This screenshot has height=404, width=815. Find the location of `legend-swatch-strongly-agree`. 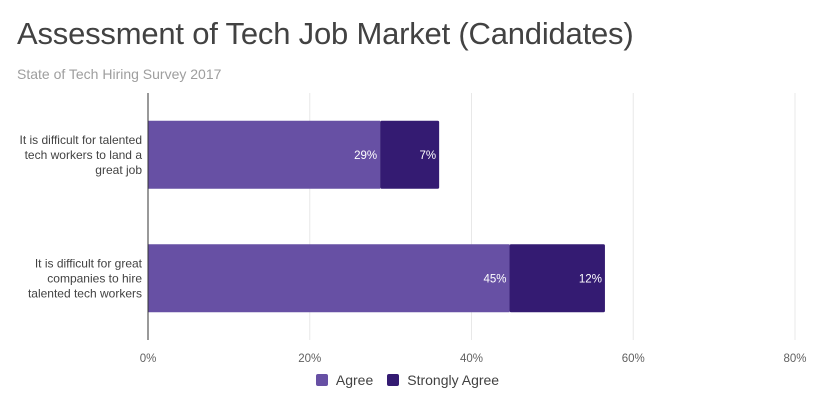

legend-swatch-strongly-agree is located at coordinates (393, 380).